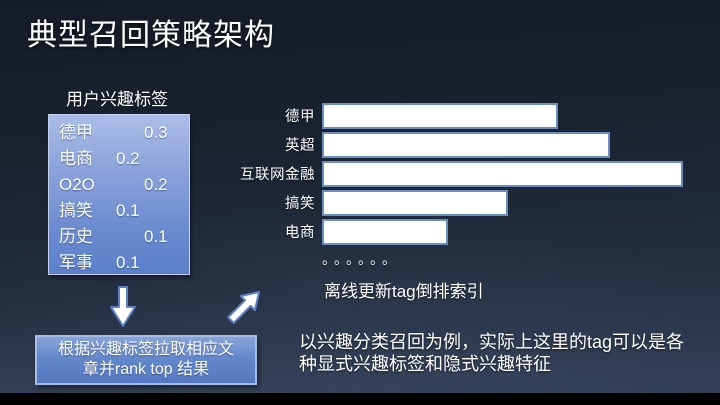 This screenshot has width=720, height=405. What do you see at coordinates (156, 132) in the screenshot?
I see `tag-value: 0.3` at bounding box center [156, 132].